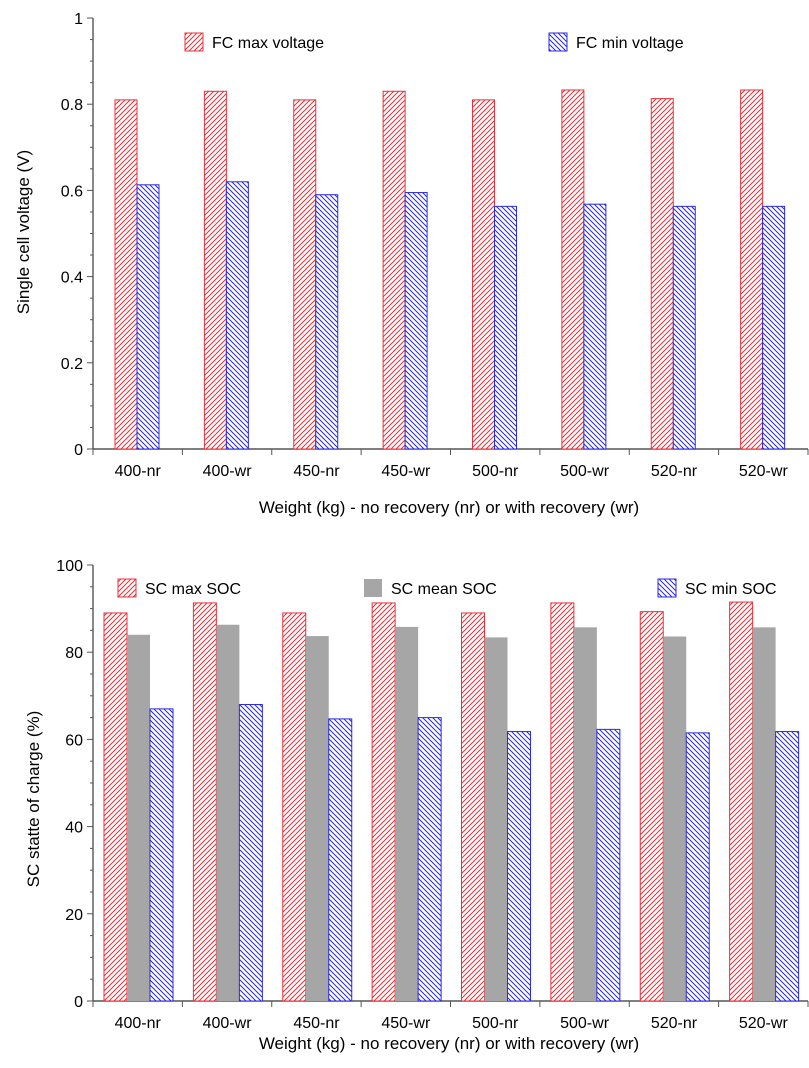  Describe the element at coordinates (72, 278) in the screenshot. I see `y-tick-label: 0.4` at that location.